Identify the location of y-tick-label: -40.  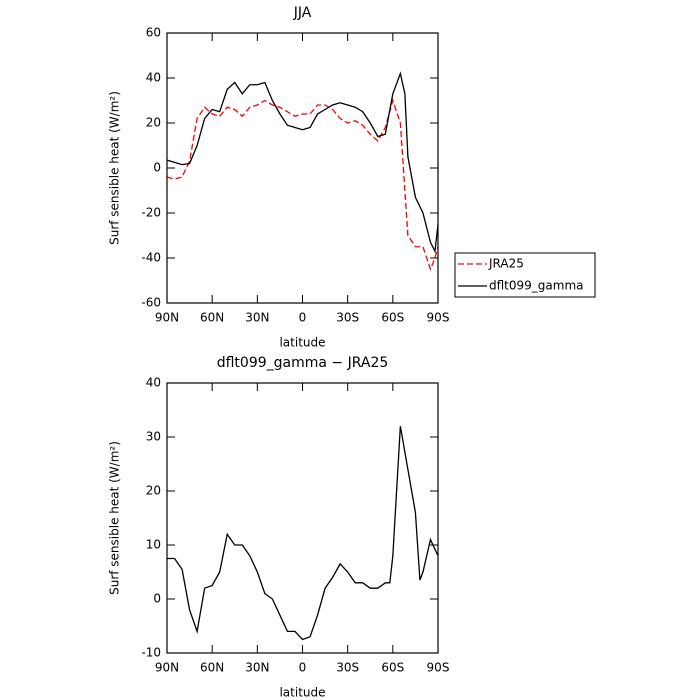
(151, 258).